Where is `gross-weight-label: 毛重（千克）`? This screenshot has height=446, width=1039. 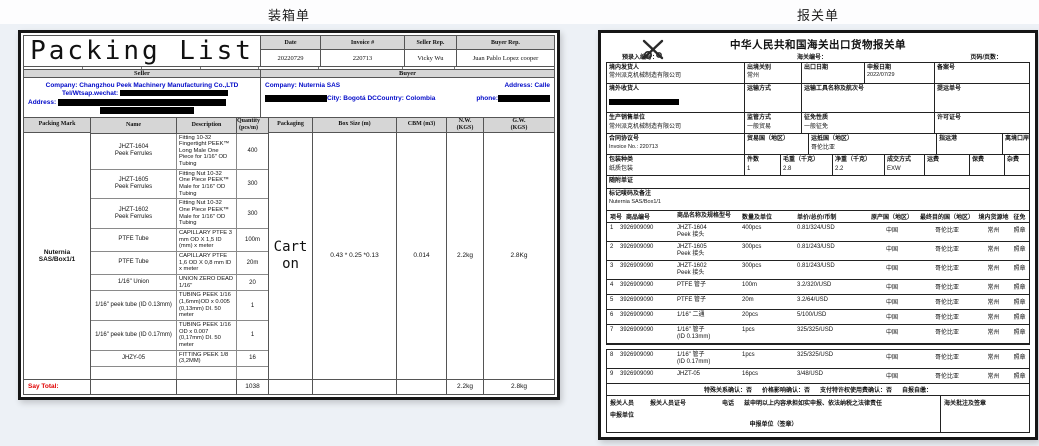 gross-weight-label: 毛重（千克） is located at coordinates (801, 160).